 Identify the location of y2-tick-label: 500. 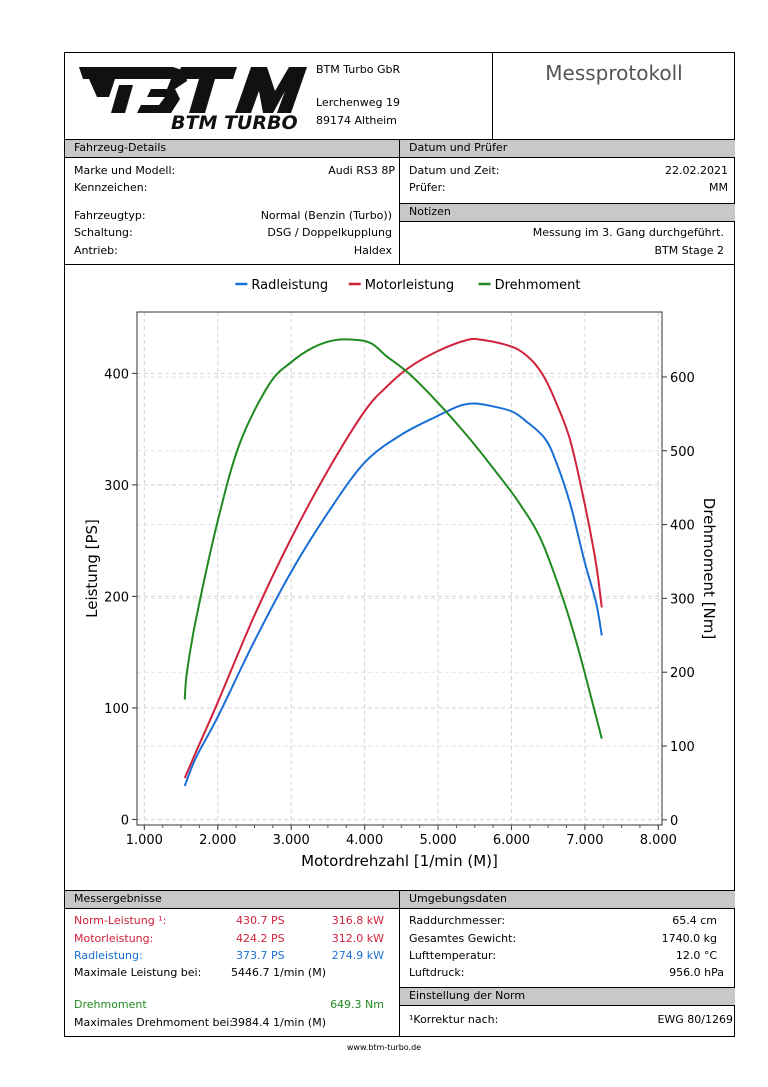
(682, 452).